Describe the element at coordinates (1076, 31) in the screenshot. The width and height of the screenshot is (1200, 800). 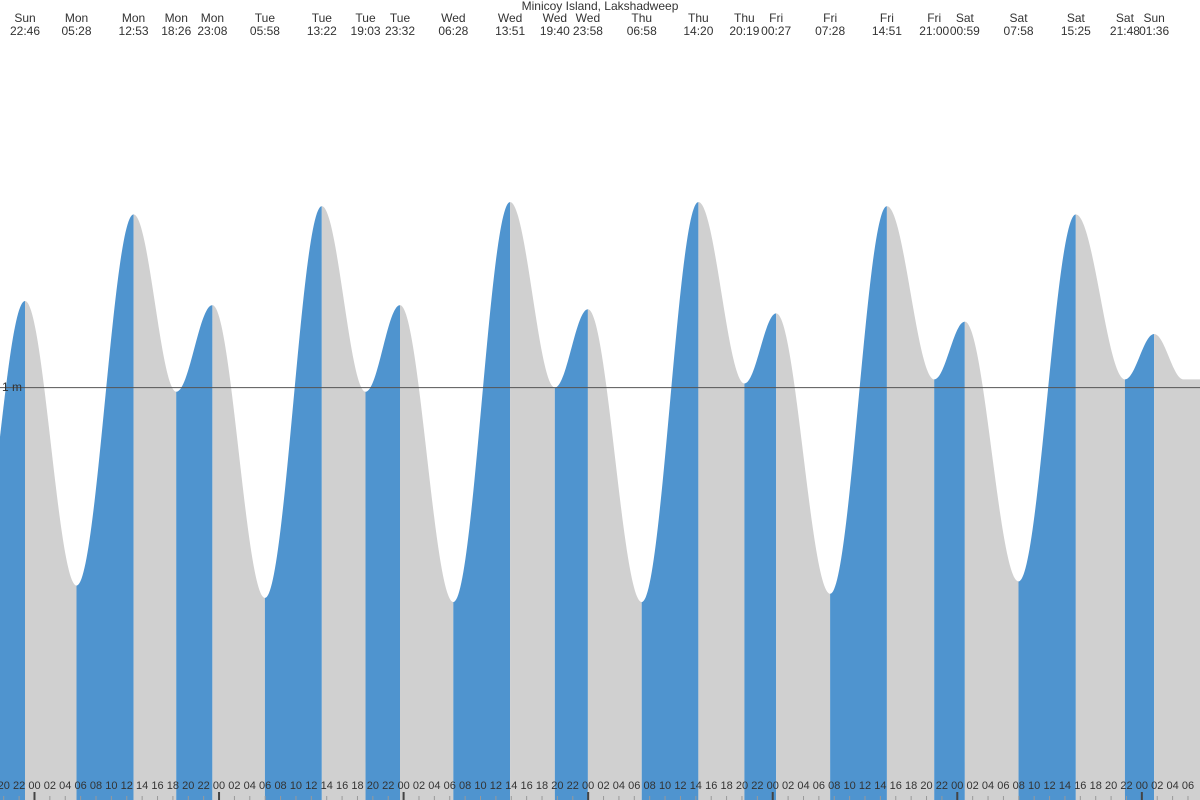
I see `extreme-time: 15:25` at that location.